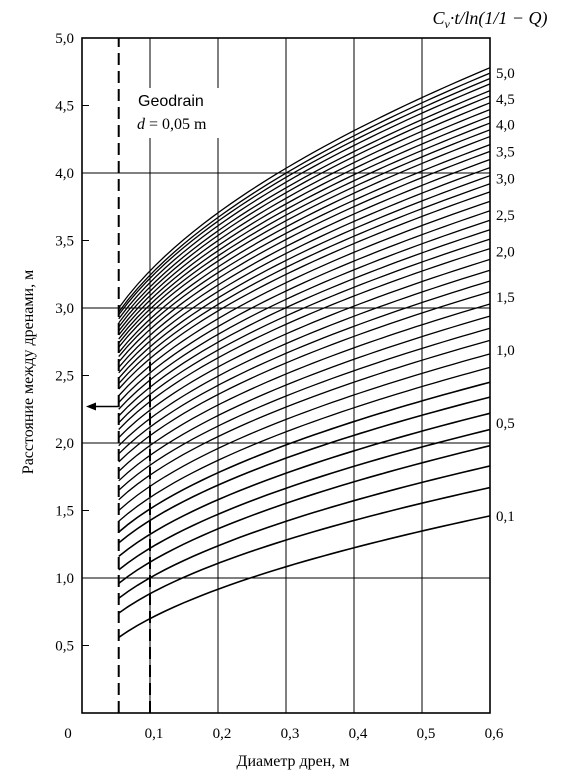 This screenshot has height=777, width=565. I want to click on parameter-title: Cv·t/ln(1/1 − Q), so click(490, 19).